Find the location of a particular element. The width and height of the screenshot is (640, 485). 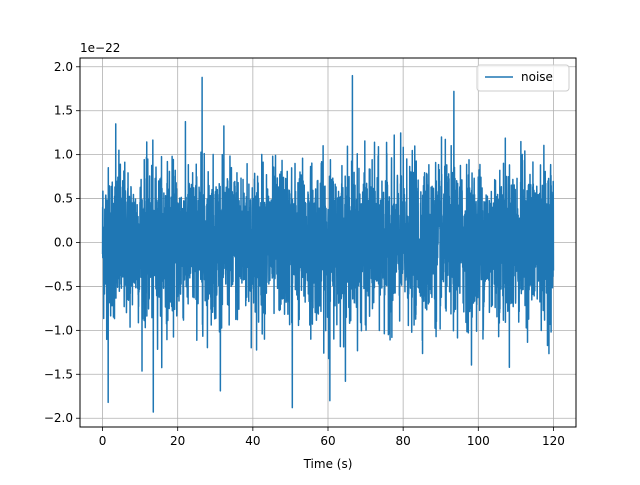

x-axis: 0 20 40 60 80 100 120 is located at coordinates (332, 437).